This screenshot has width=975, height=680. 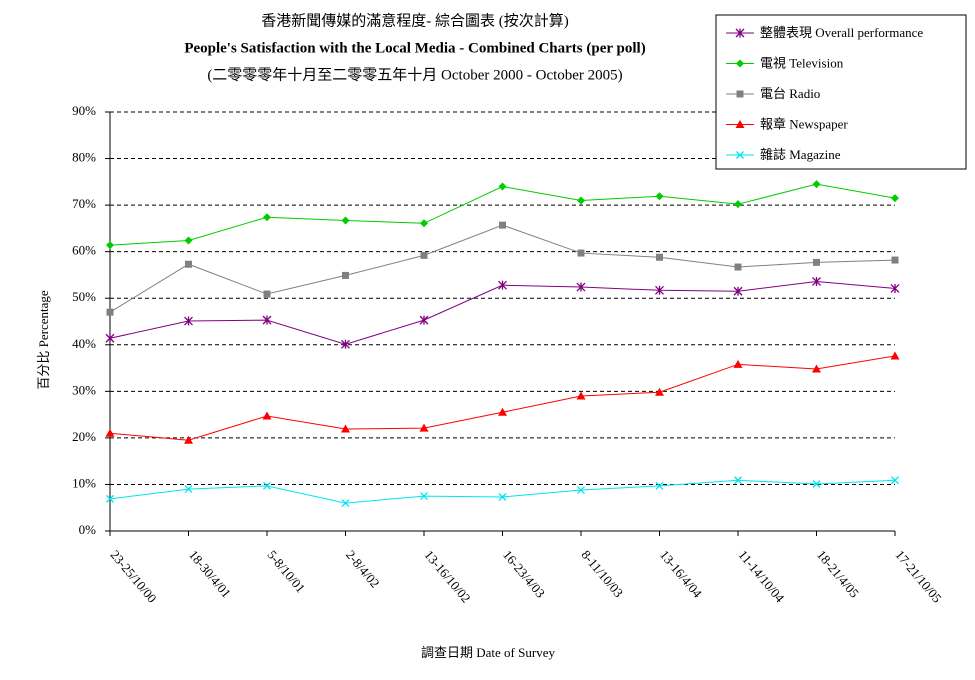 I want to click on x-tick-label: 11-14/10/04, so click(x=761, y=576).